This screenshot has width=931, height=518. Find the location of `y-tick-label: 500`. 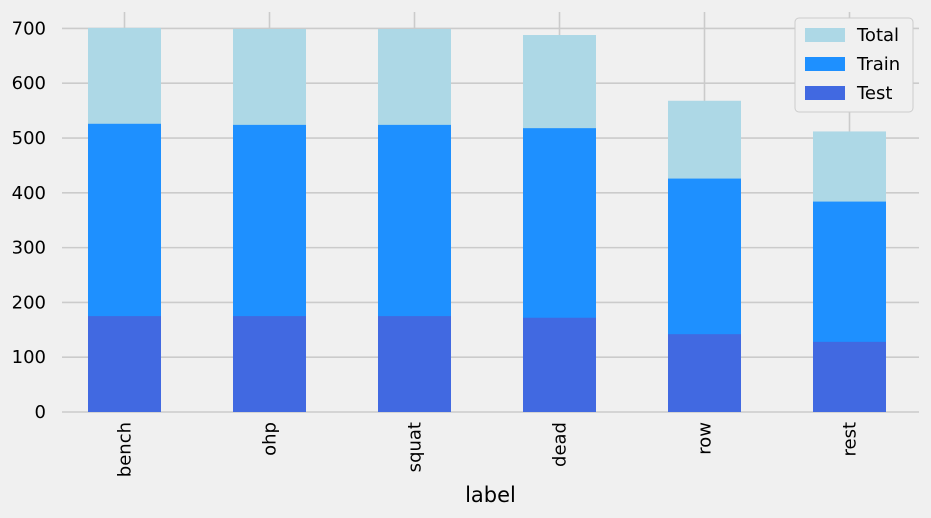

y-tick-label: 500 is located at coordinates (29, 138).